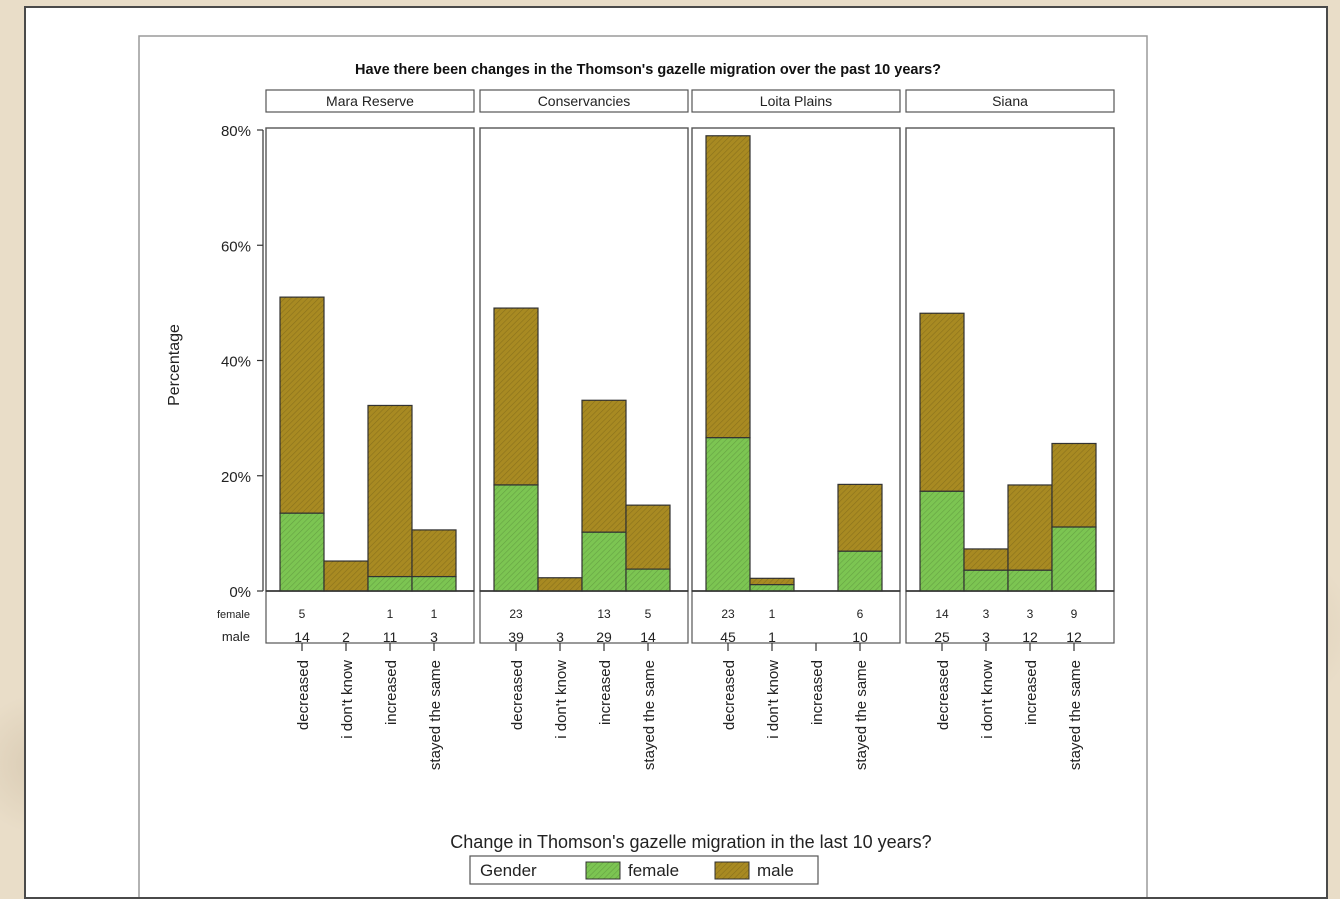 The height and width of the screenshot is (899, 1340). I want to click on legend-title: Gender, so click(508, 870).